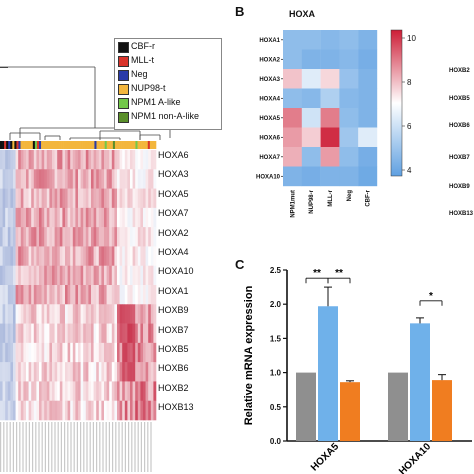 This screenshot has width=474, height=474. I want to click on legend-label: MLL-t, so click(143, 60).